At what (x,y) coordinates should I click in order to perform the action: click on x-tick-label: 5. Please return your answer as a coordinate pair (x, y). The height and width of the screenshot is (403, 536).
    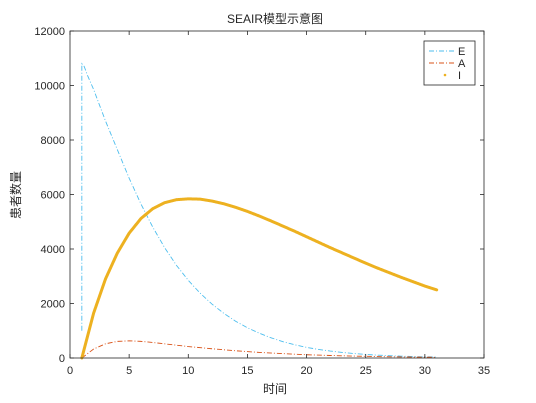
    Looking at the image, I should click on (129, 371).